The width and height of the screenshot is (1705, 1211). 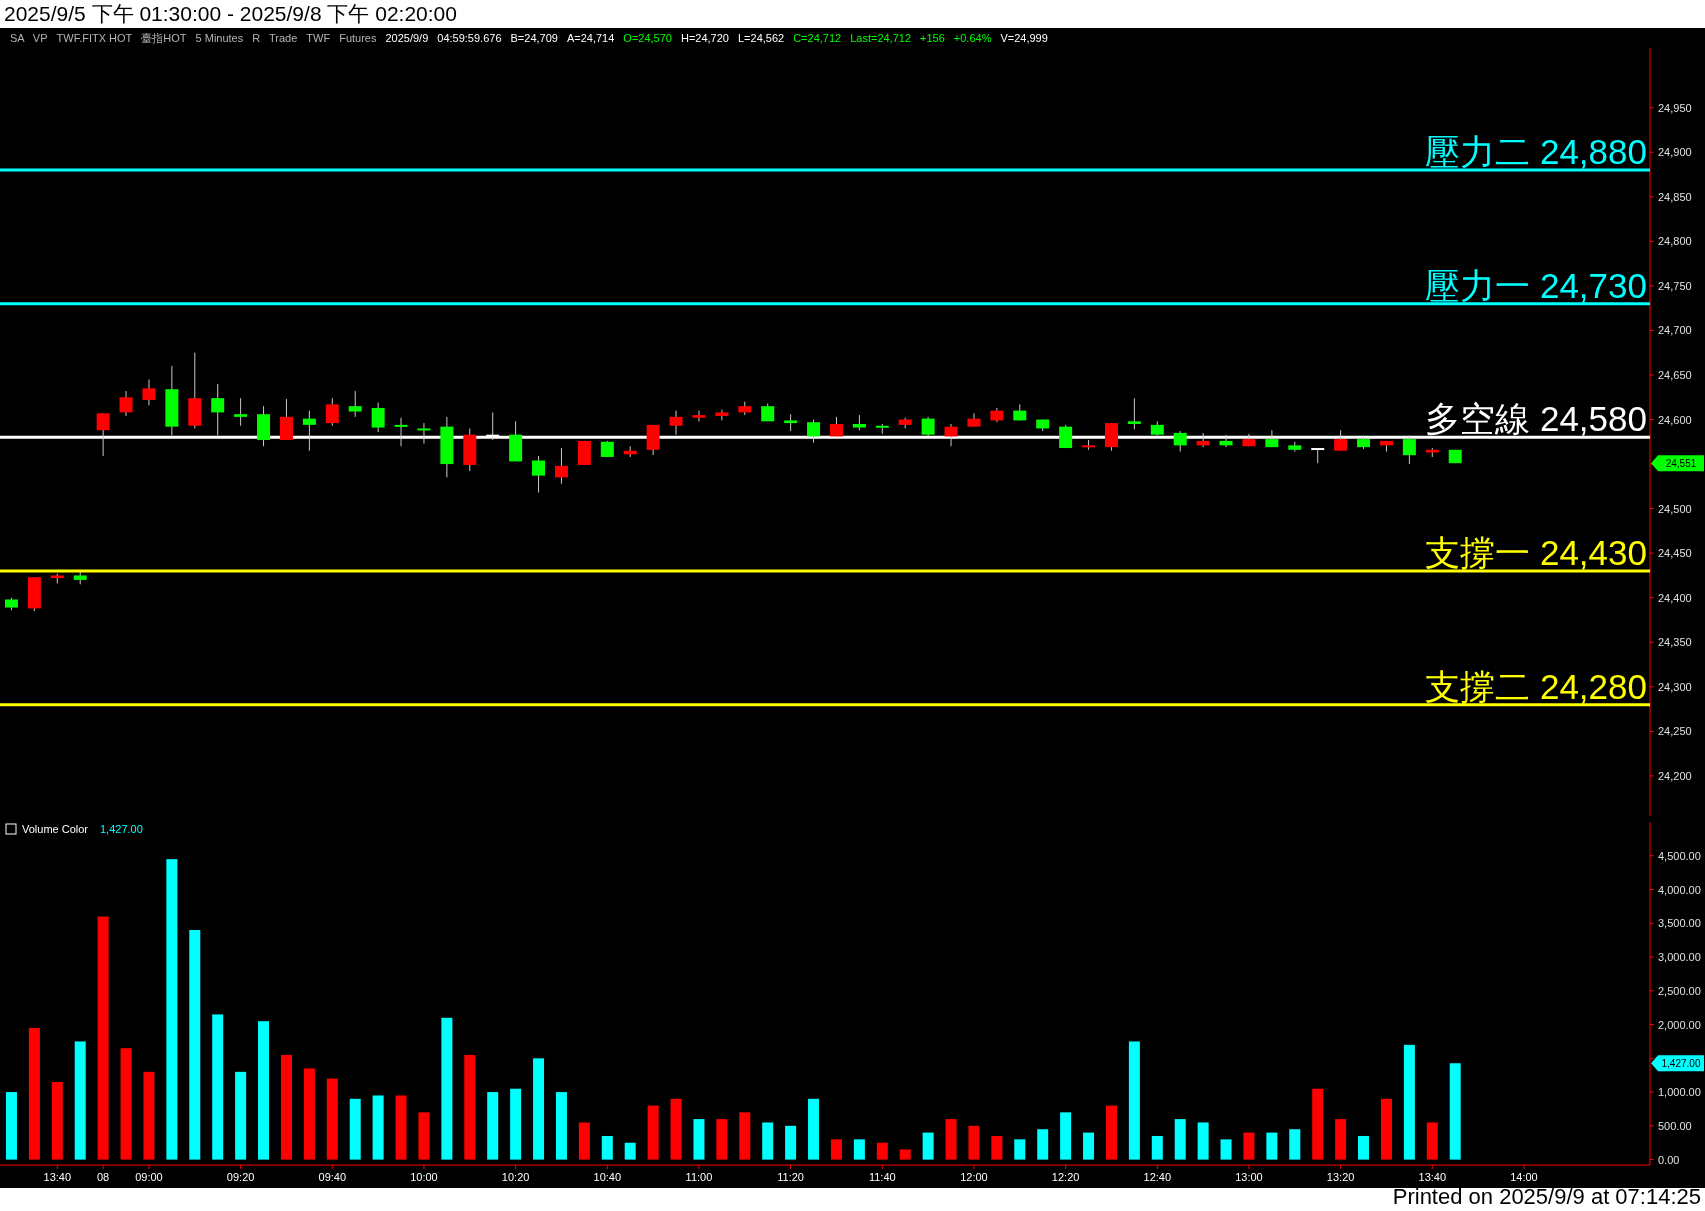 I want to click on text: Futures, so click(x=358, y=38).